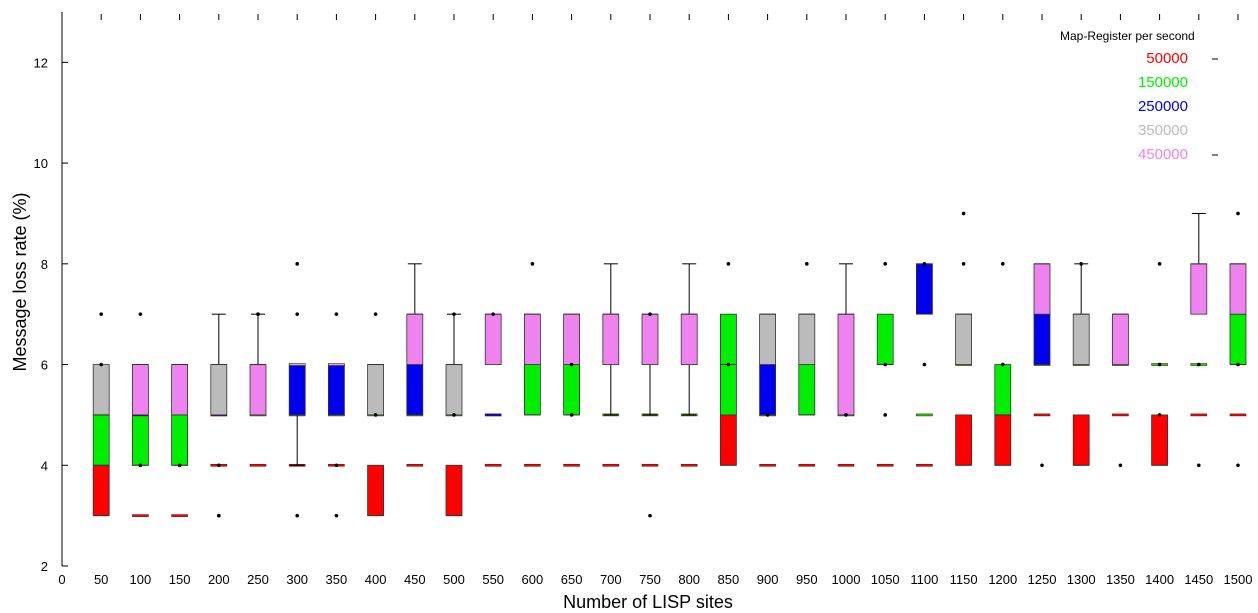 The height and width of the screenshot is (613, 1258). Describe the element at coordinates (258, 579) in the screenshot. I see `x-tick-label: 250` at that location.